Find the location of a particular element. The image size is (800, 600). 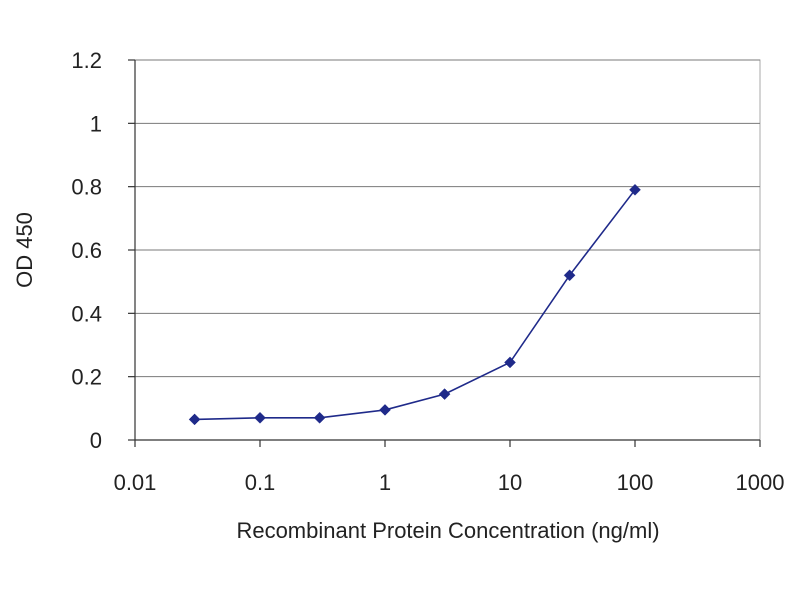

x-tick-label: 10 is located at coordinates (510, 482).